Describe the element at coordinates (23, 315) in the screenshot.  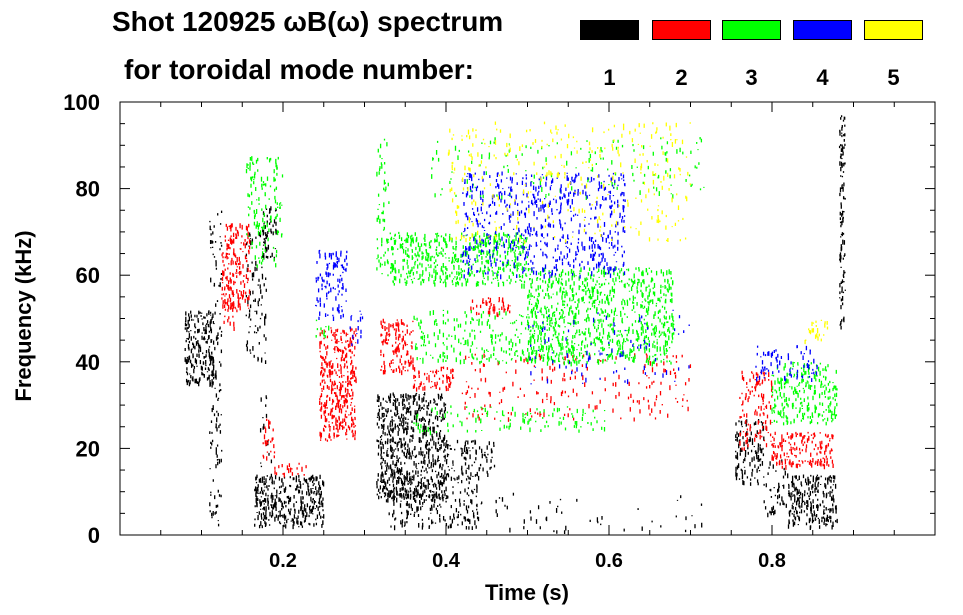
I see `y-axis-label: Frequency (kHz)` at that location.